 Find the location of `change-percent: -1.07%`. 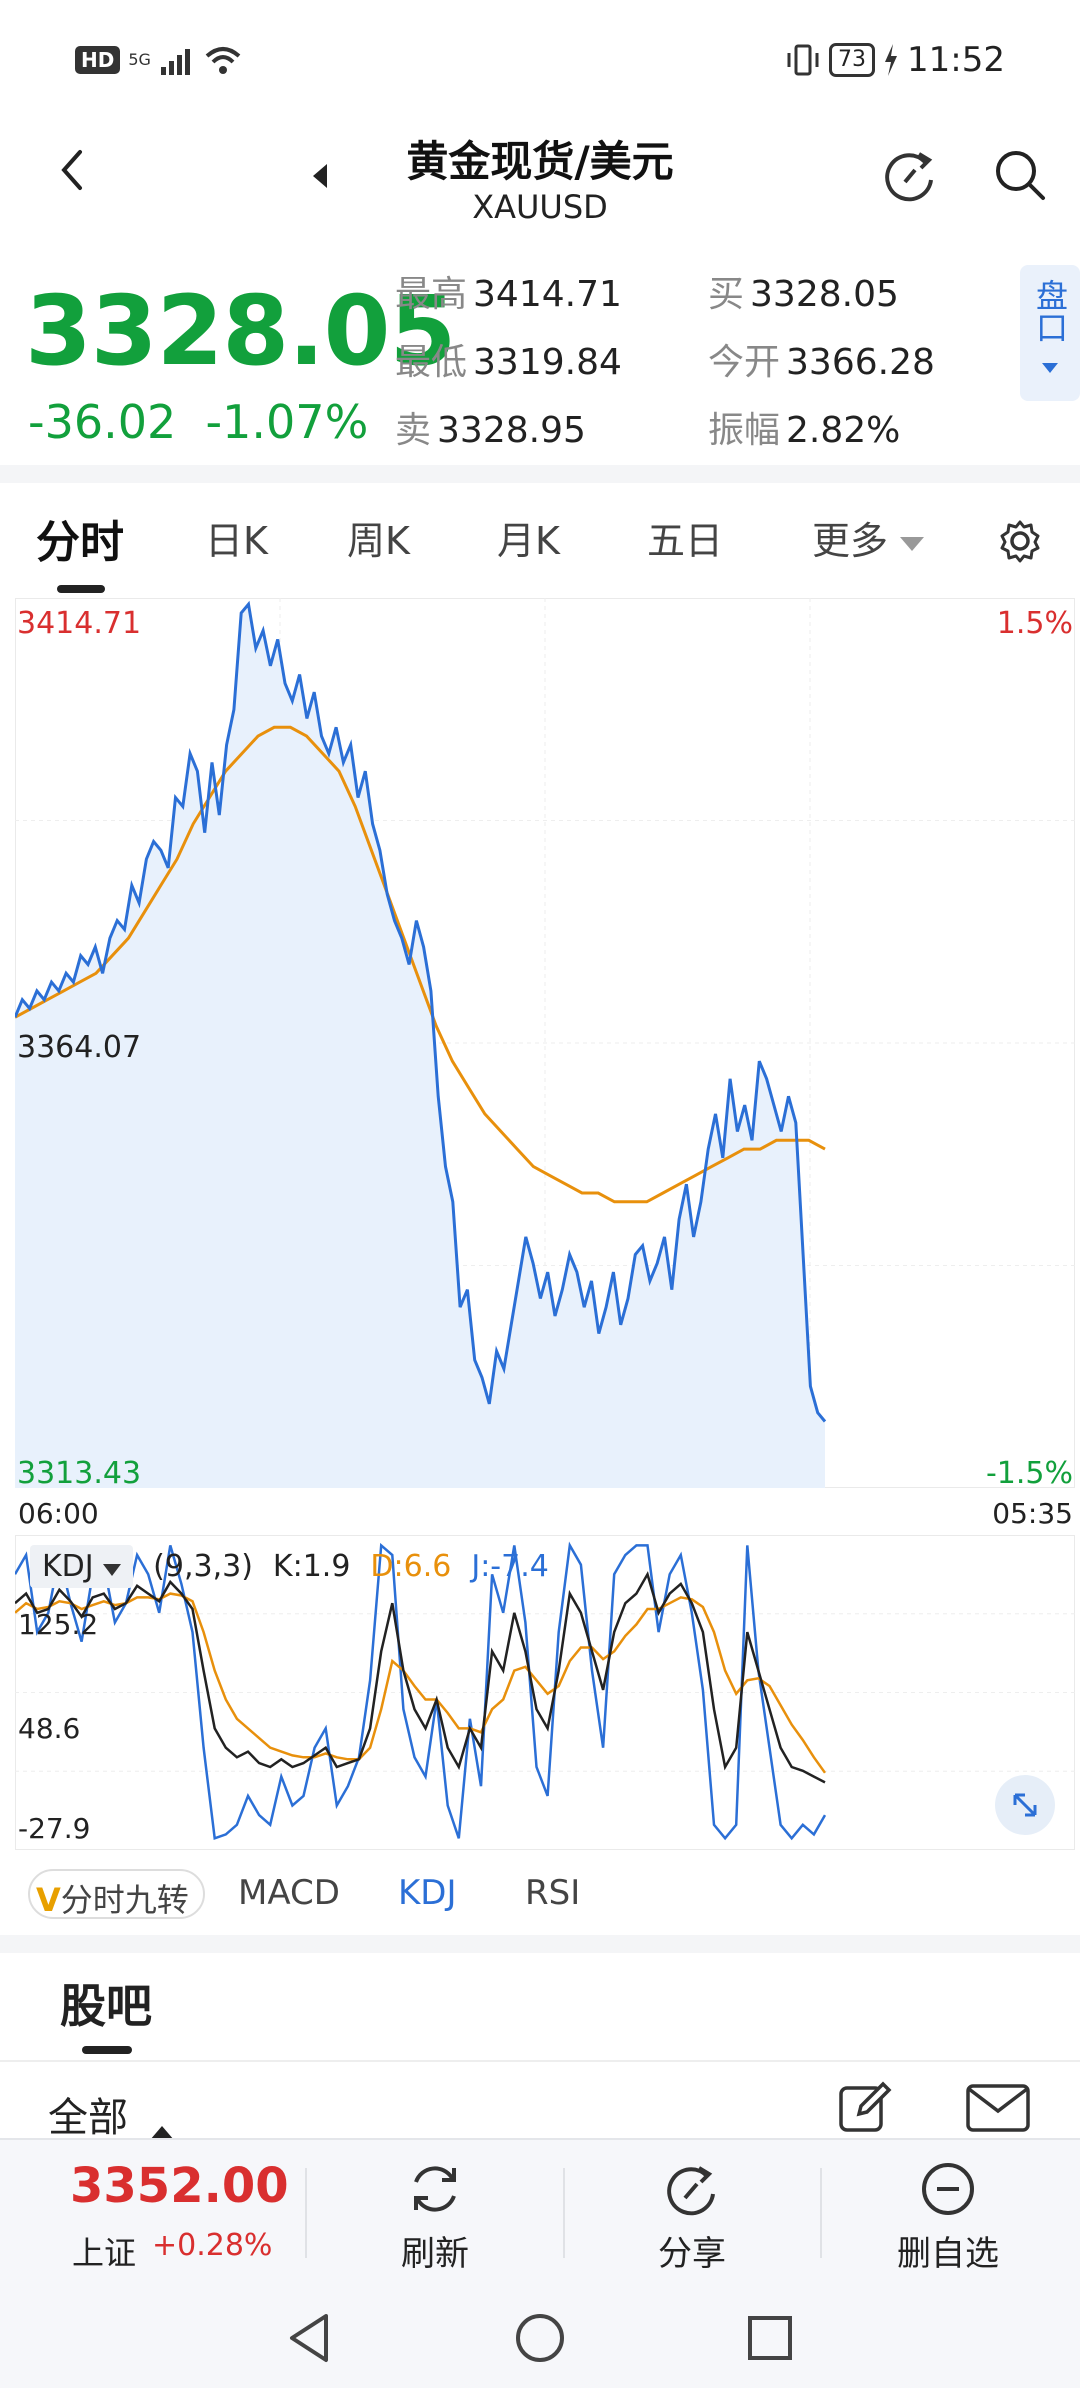

change-percent: -1.07% is located at coordinates (287, 422).